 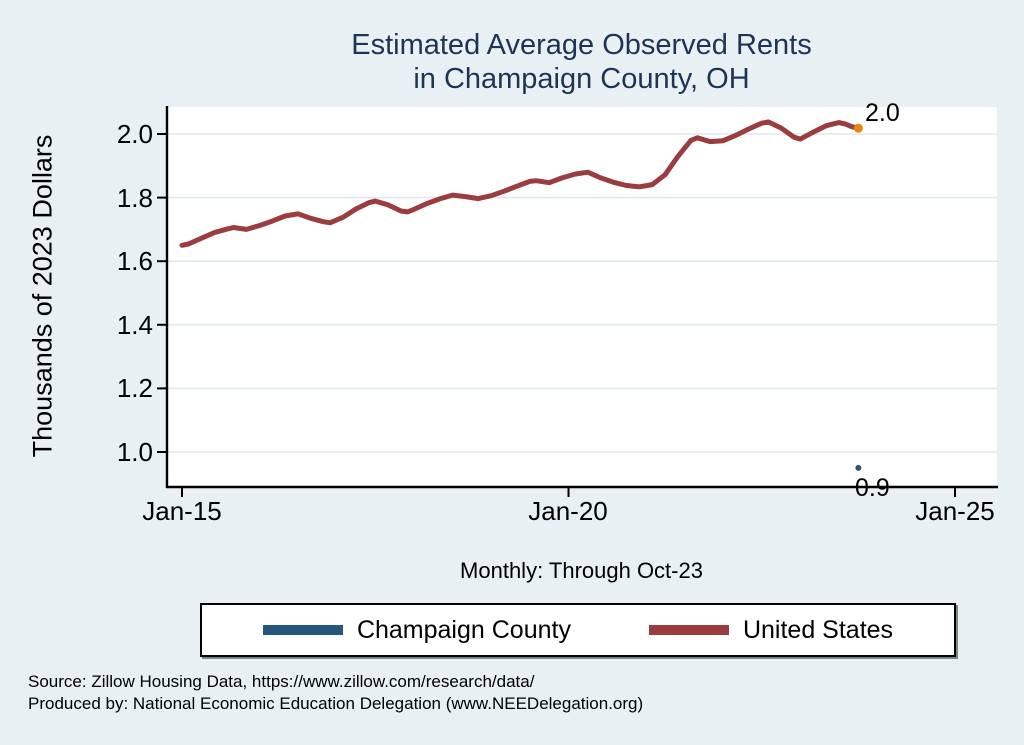 I want to click on chart-title-line1: Estimated Average Observed Rents, so click(x=581, y=45).